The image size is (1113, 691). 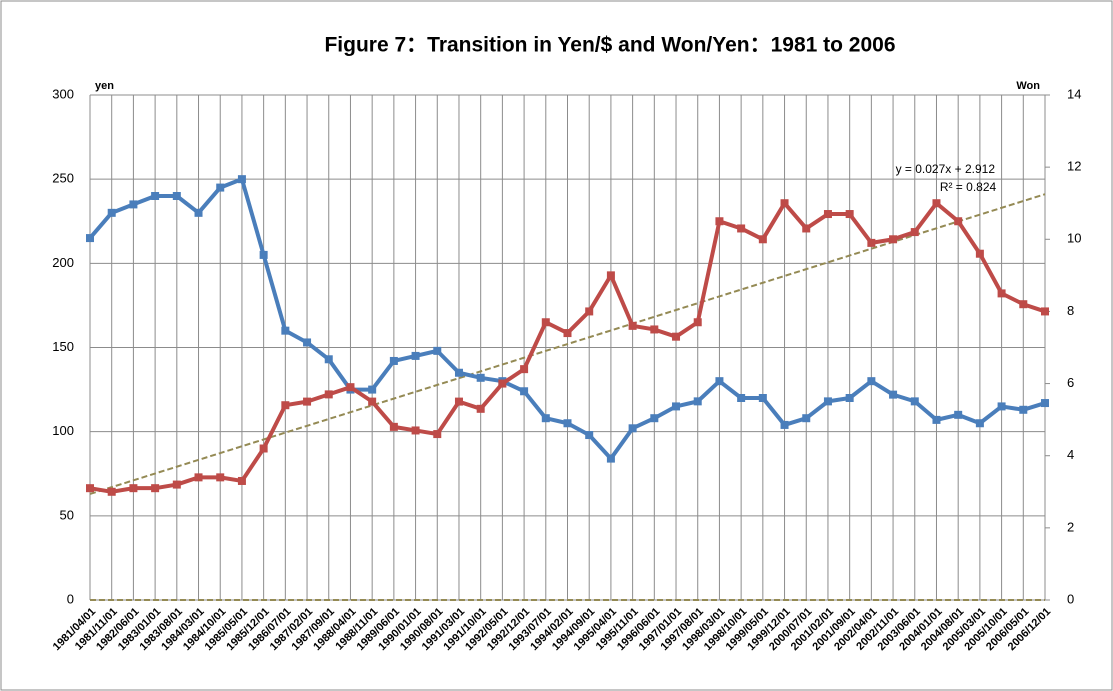 What do you see at coordinates (1070, 310) in the screenshot?
I see `y2-tick-label: 8` at bounding box center [1070, 310].